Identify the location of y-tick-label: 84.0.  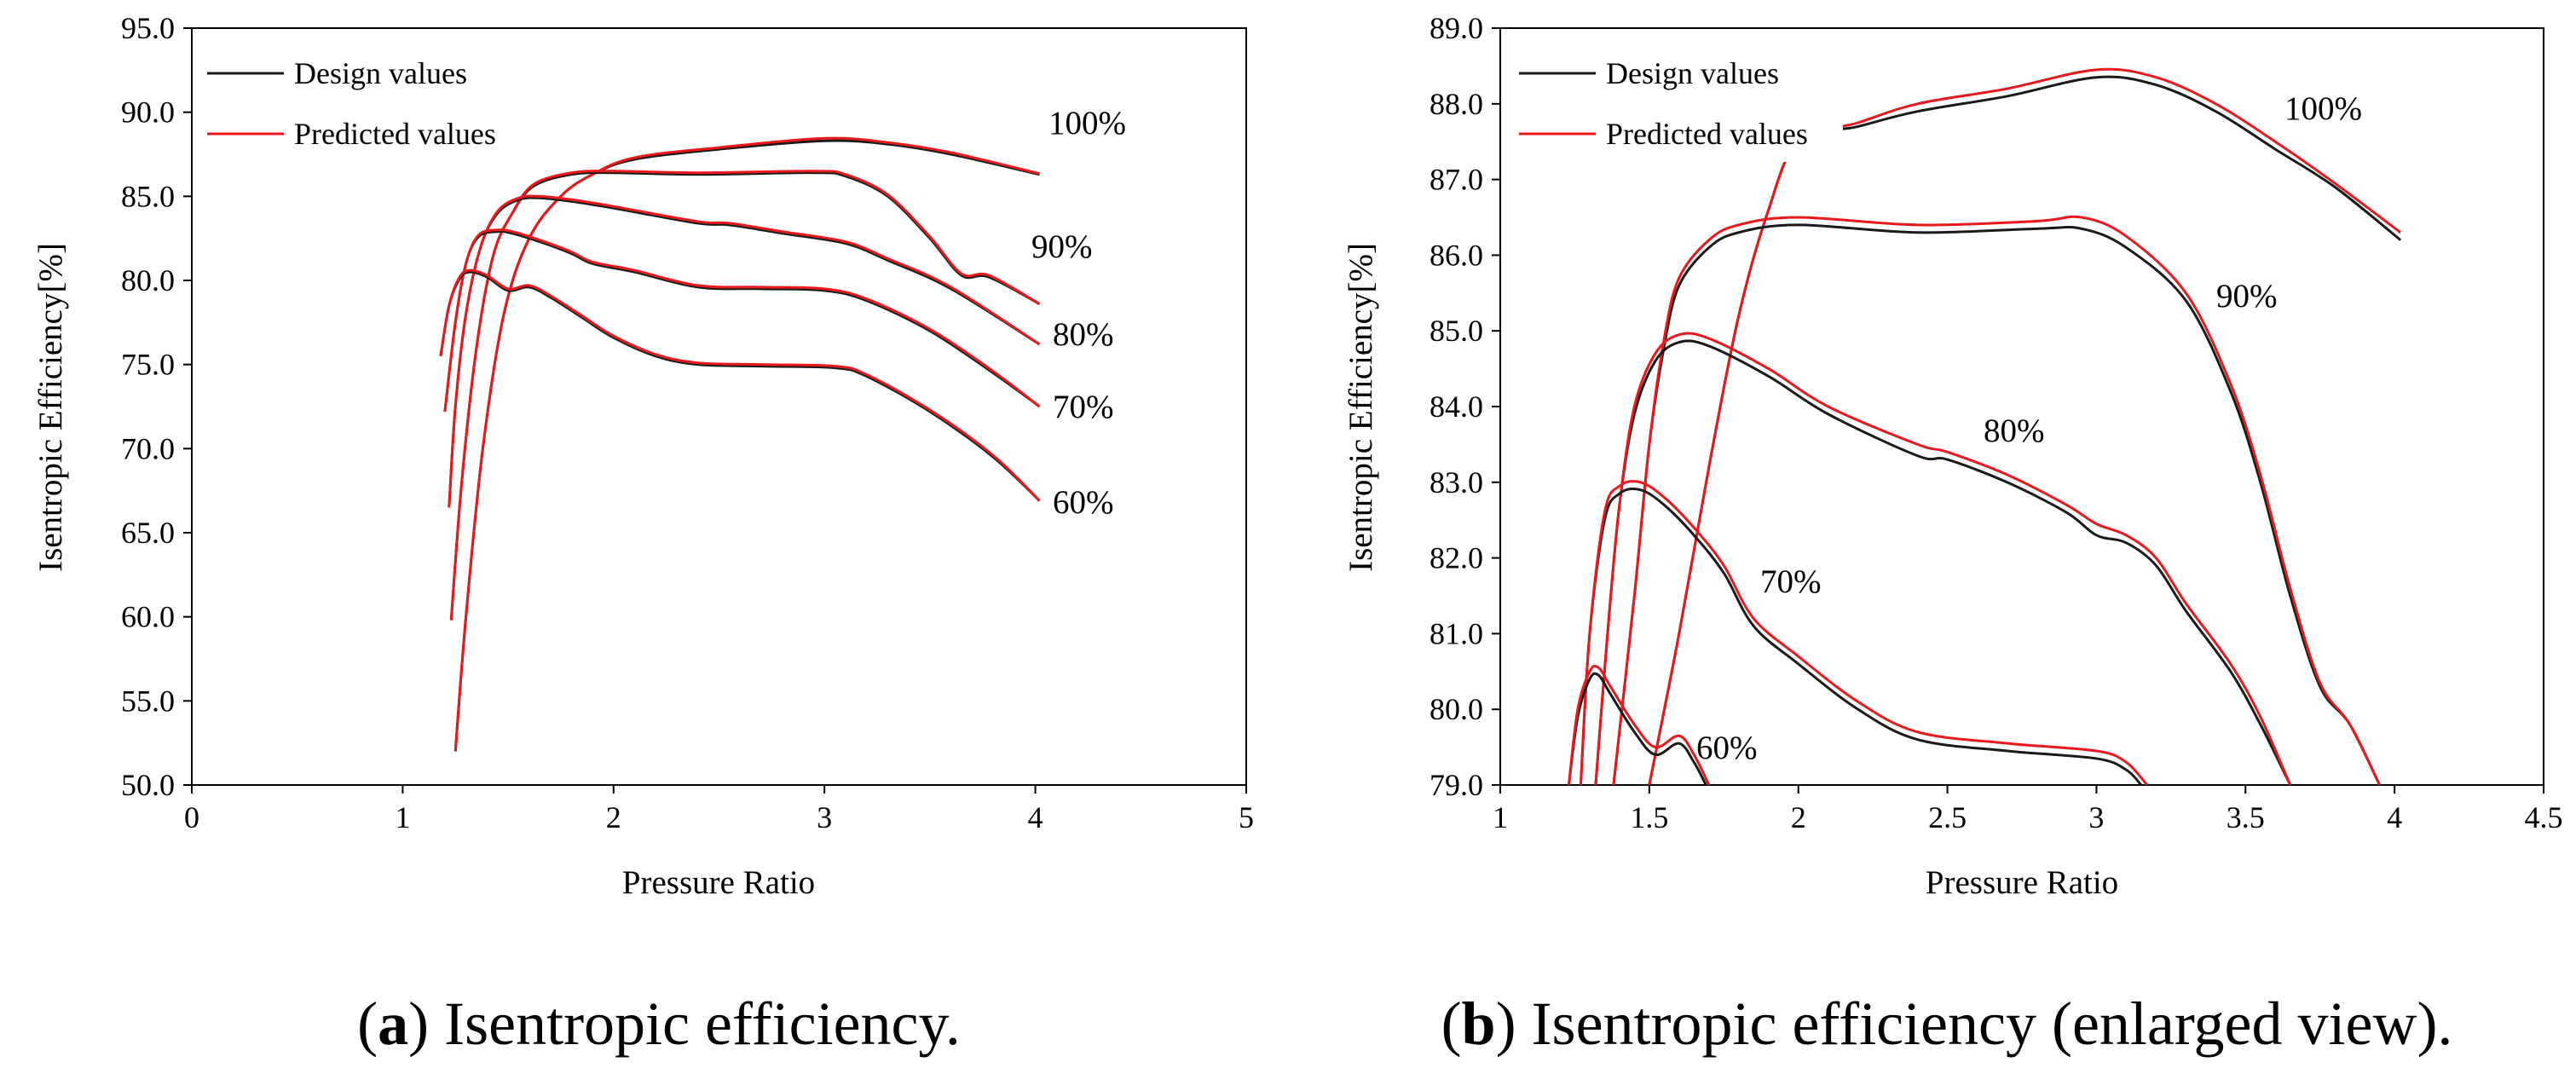
(1456, 407).